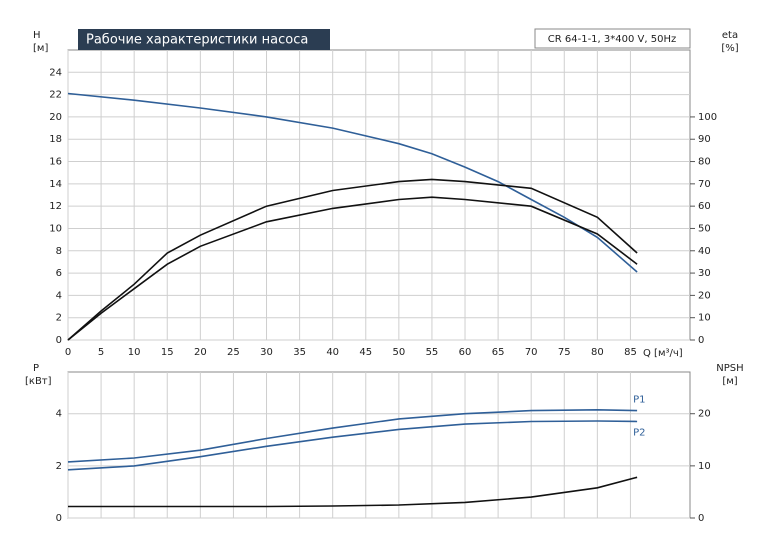 The width and height of the screenshot is (770, 550). I want to click on y2-label: NPSH, so click(729, 368).